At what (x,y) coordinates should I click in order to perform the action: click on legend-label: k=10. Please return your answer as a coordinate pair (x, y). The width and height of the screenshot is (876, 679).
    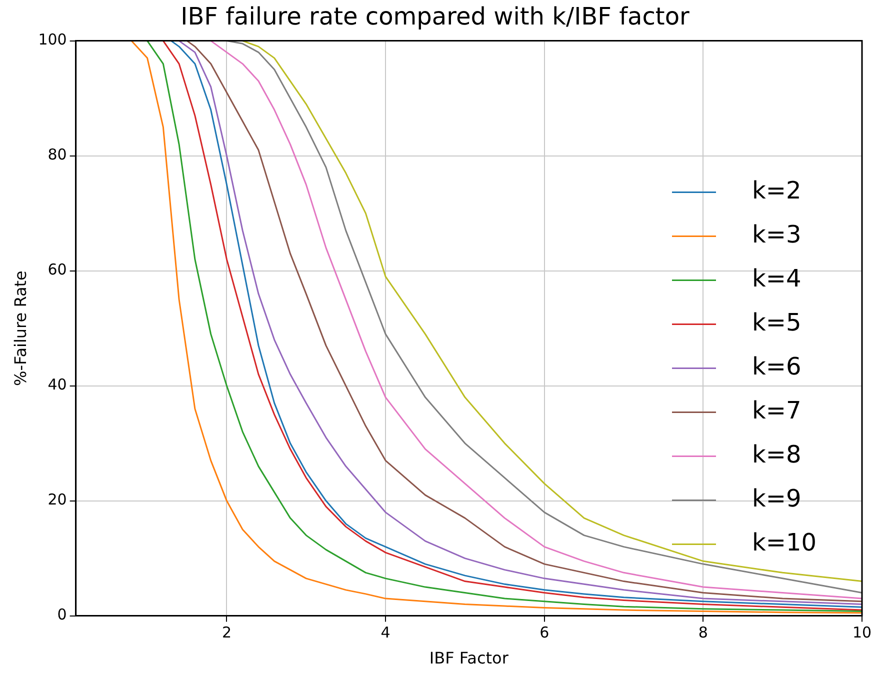
    Looking at the image, I should click on (784, 542).